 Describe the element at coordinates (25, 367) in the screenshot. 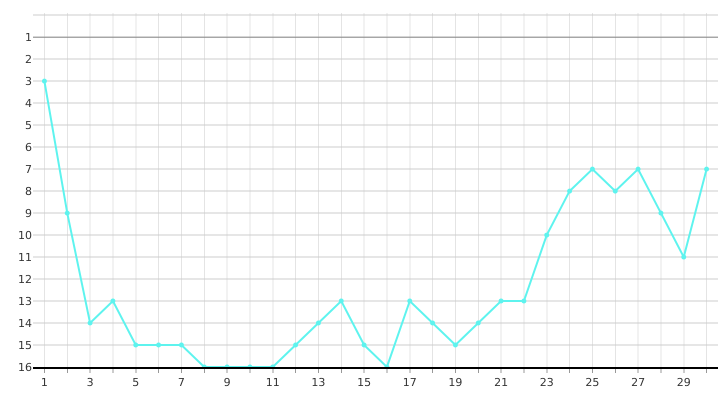

I see `y-tick-label: 16` at that location.